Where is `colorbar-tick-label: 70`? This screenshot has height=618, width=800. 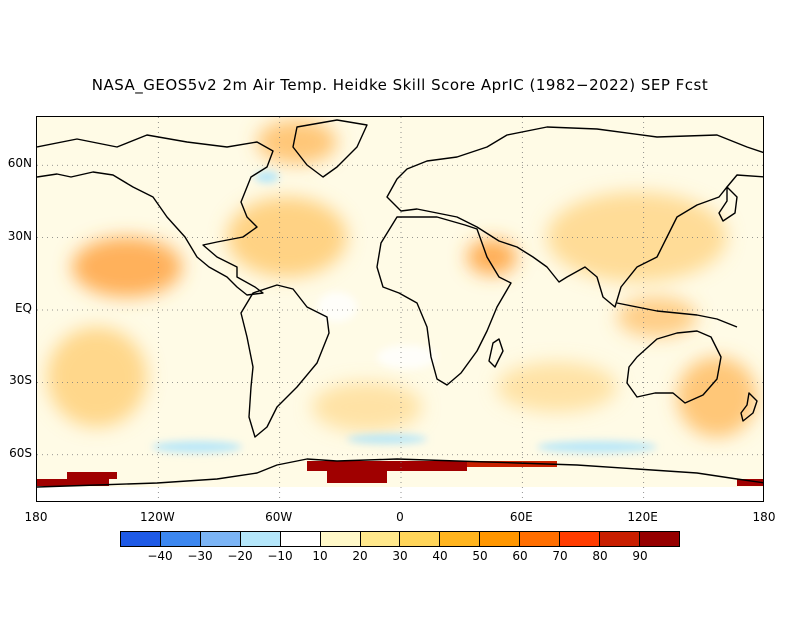 colorbar-tick-label: 70 is located at coordinates (560, 556).